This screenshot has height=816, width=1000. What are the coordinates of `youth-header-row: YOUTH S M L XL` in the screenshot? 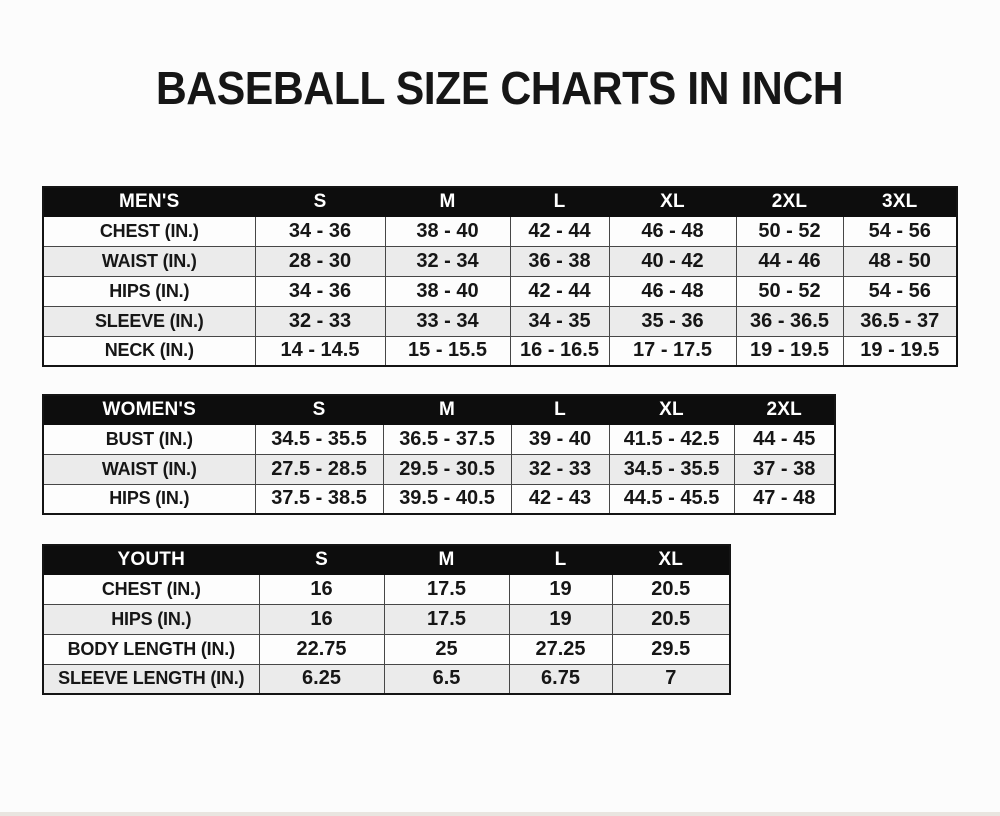 It's located at (386, 559).